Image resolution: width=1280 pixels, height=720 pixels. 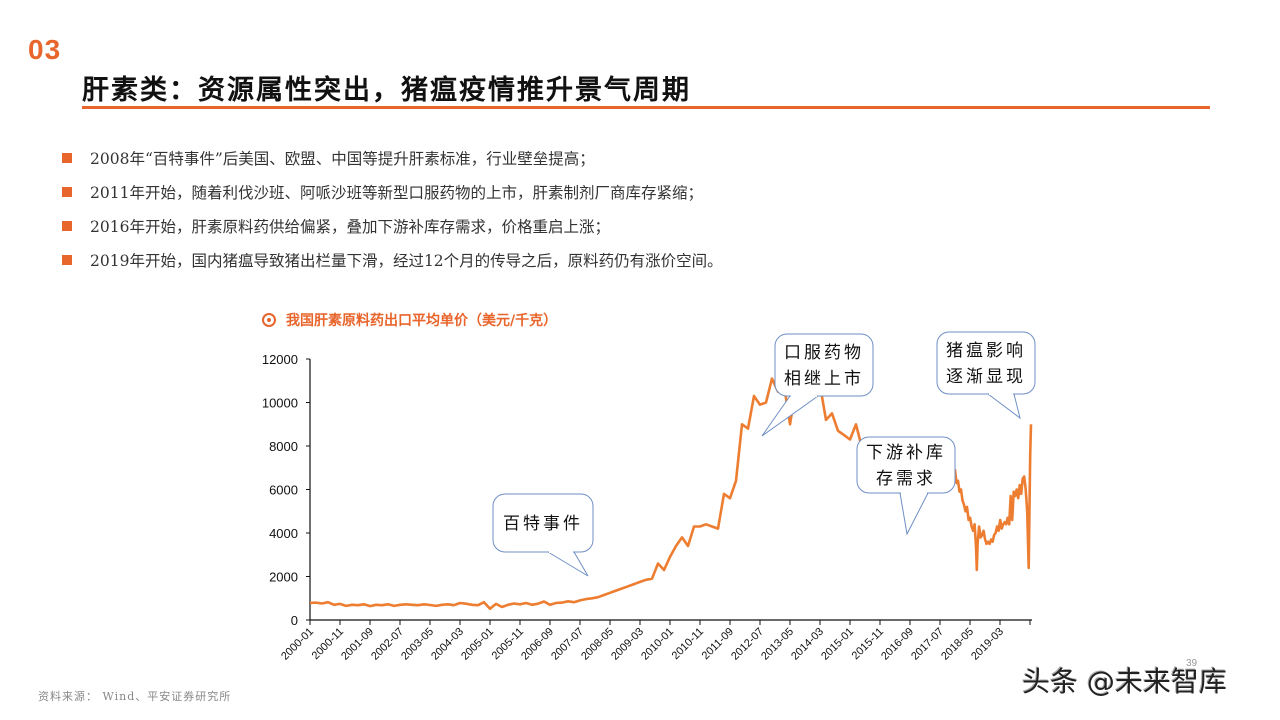 I want to click on svg-text: 6000, so click(x=283, y=490).